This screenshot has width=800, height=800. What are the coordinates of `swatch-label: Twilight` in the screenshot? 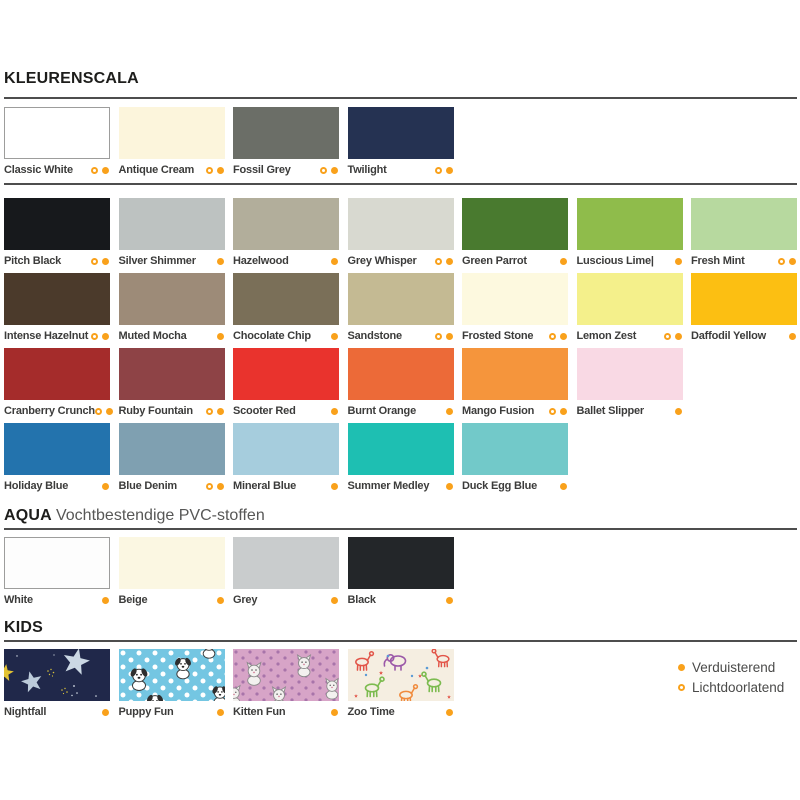 It's located at (367, 170).